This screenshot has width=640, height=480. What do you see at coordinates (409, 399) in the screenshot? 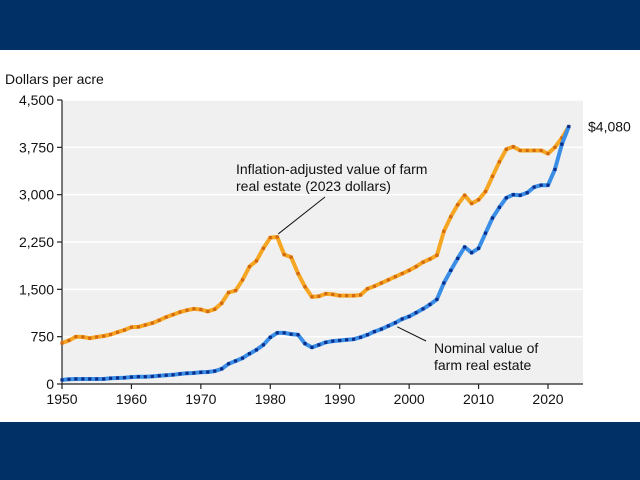
I see `x-tick-label: 2000` at bounding box center [409, 399].